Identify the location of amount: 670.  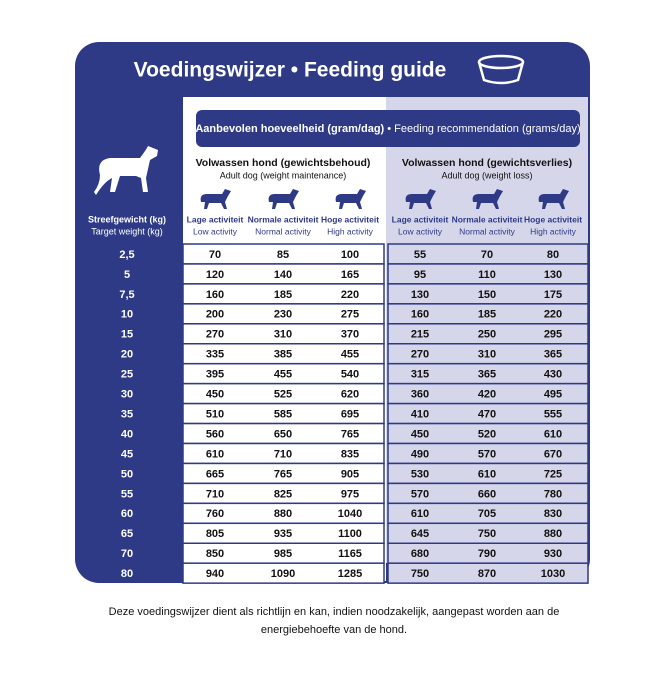
(553, 454).